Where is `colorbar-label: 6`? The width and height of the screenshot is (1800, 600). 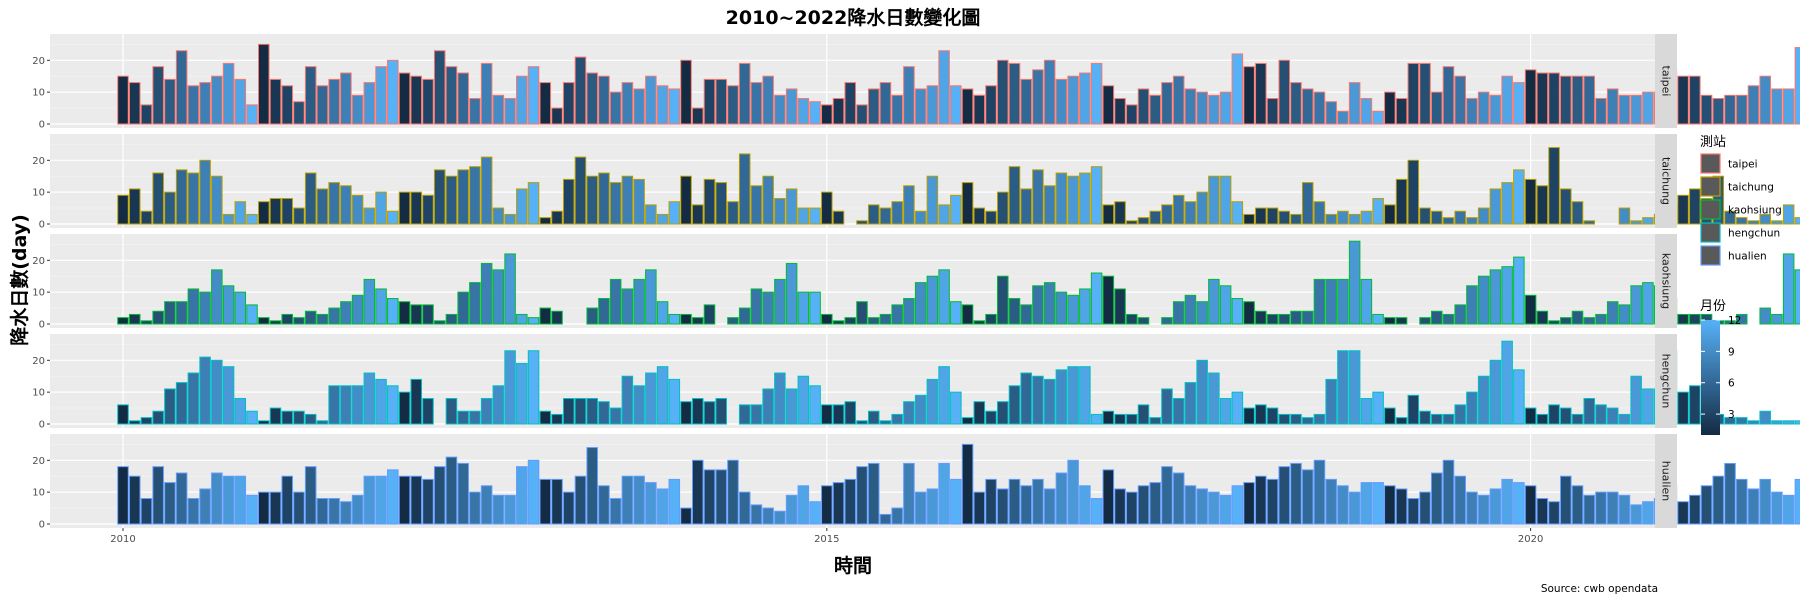
colorbar-label: 6 is located at coordinates (1731, 384).